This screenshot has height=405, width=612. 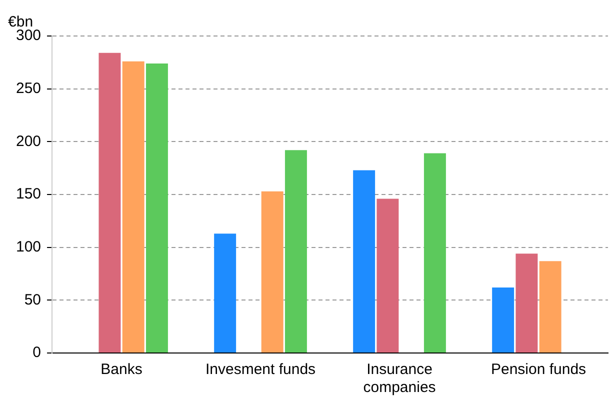 I want to click on y-tick-label: 50, so click(x=33, y=299).